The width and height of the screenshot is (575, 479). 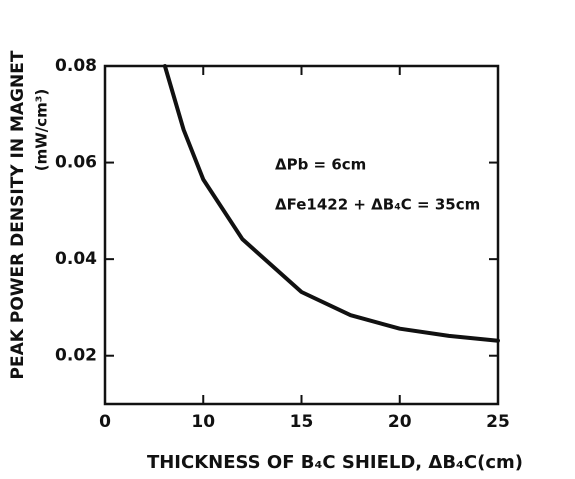 I want to click on y-tick-label: 0.04, so click(x=76, y=259).